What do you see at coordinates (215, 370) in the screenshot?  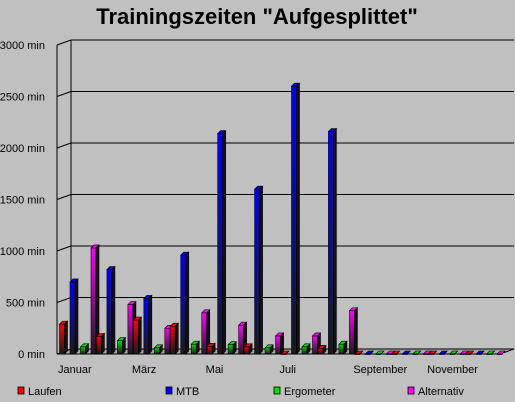 I see `x-tick-label: Mai` at bounding box center [215, 370].